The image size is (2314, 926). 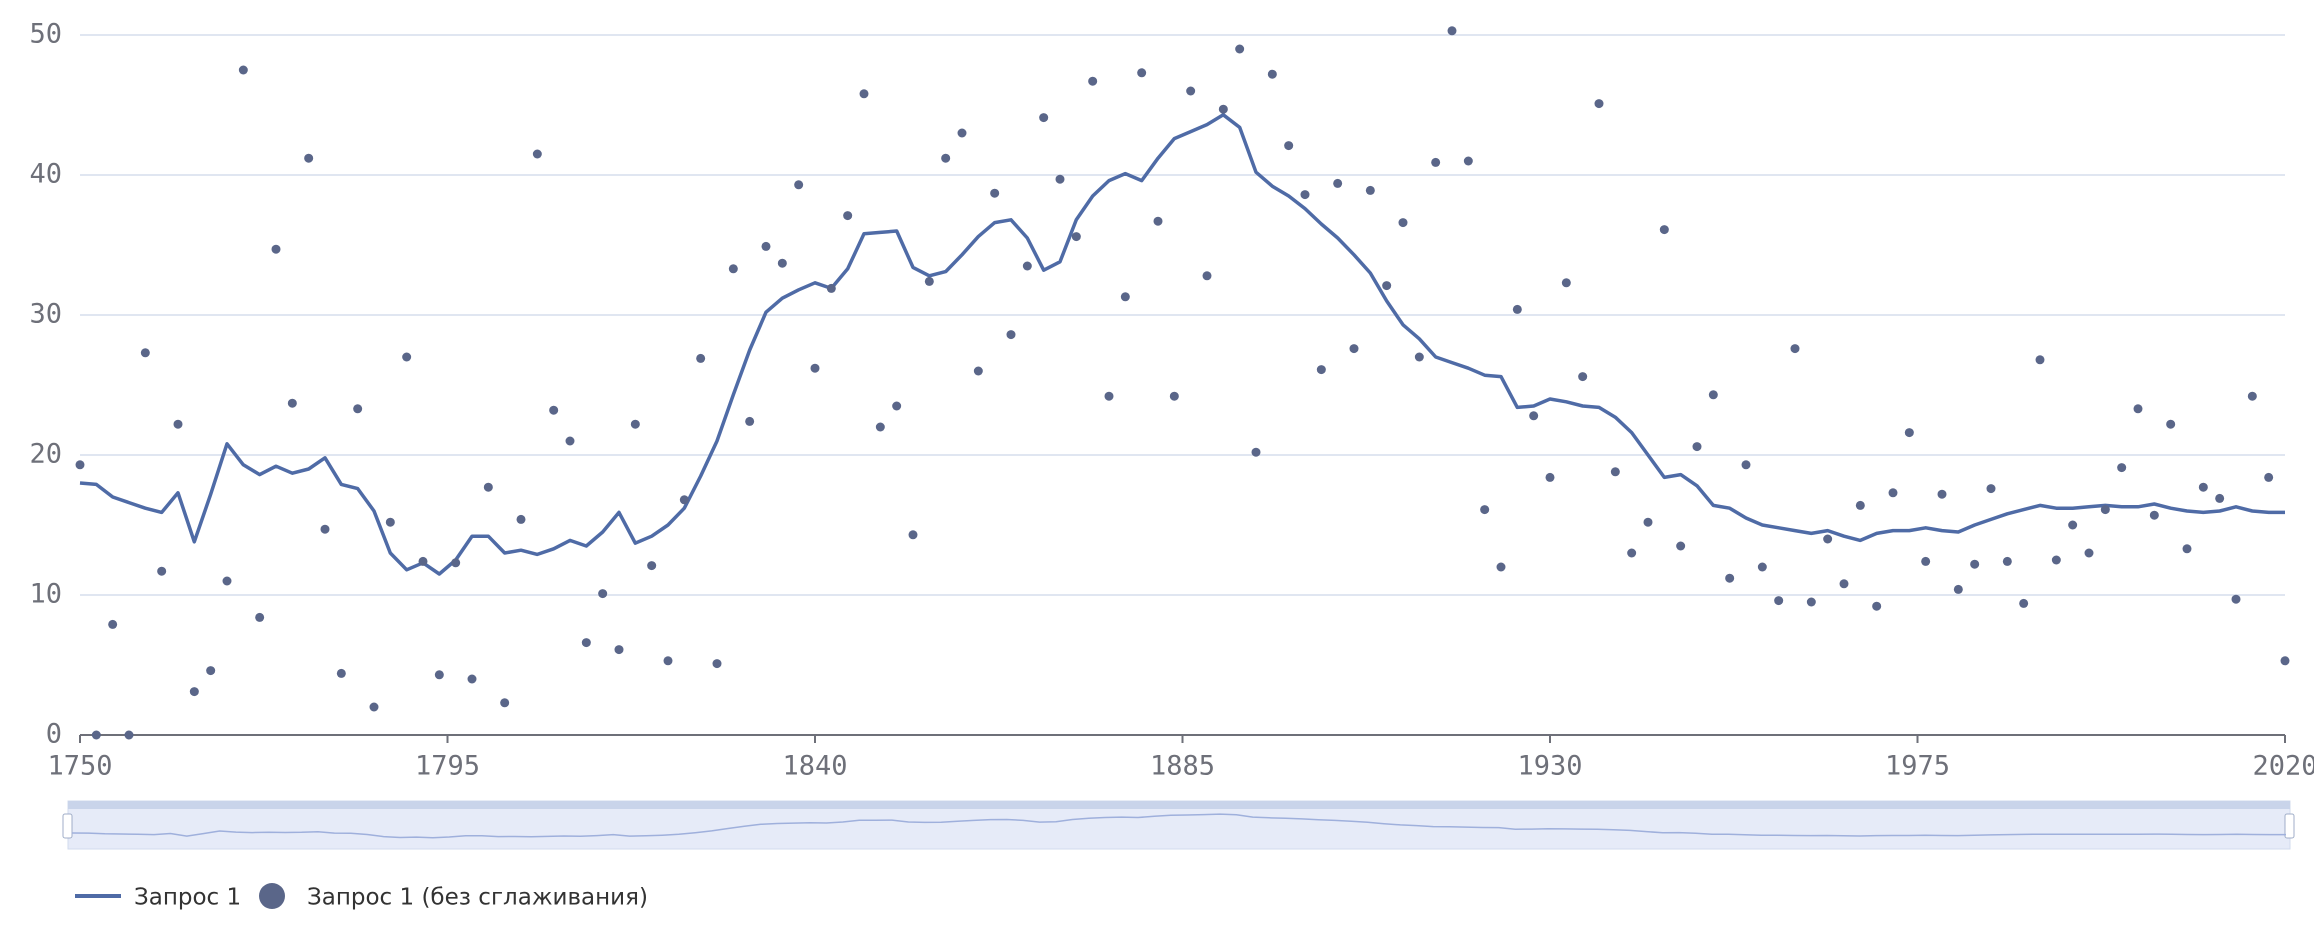 What do you see at coordinates (272, 896) in the screenshot?
I see `legend-dot-swatch` at bounding box center [272, 896].